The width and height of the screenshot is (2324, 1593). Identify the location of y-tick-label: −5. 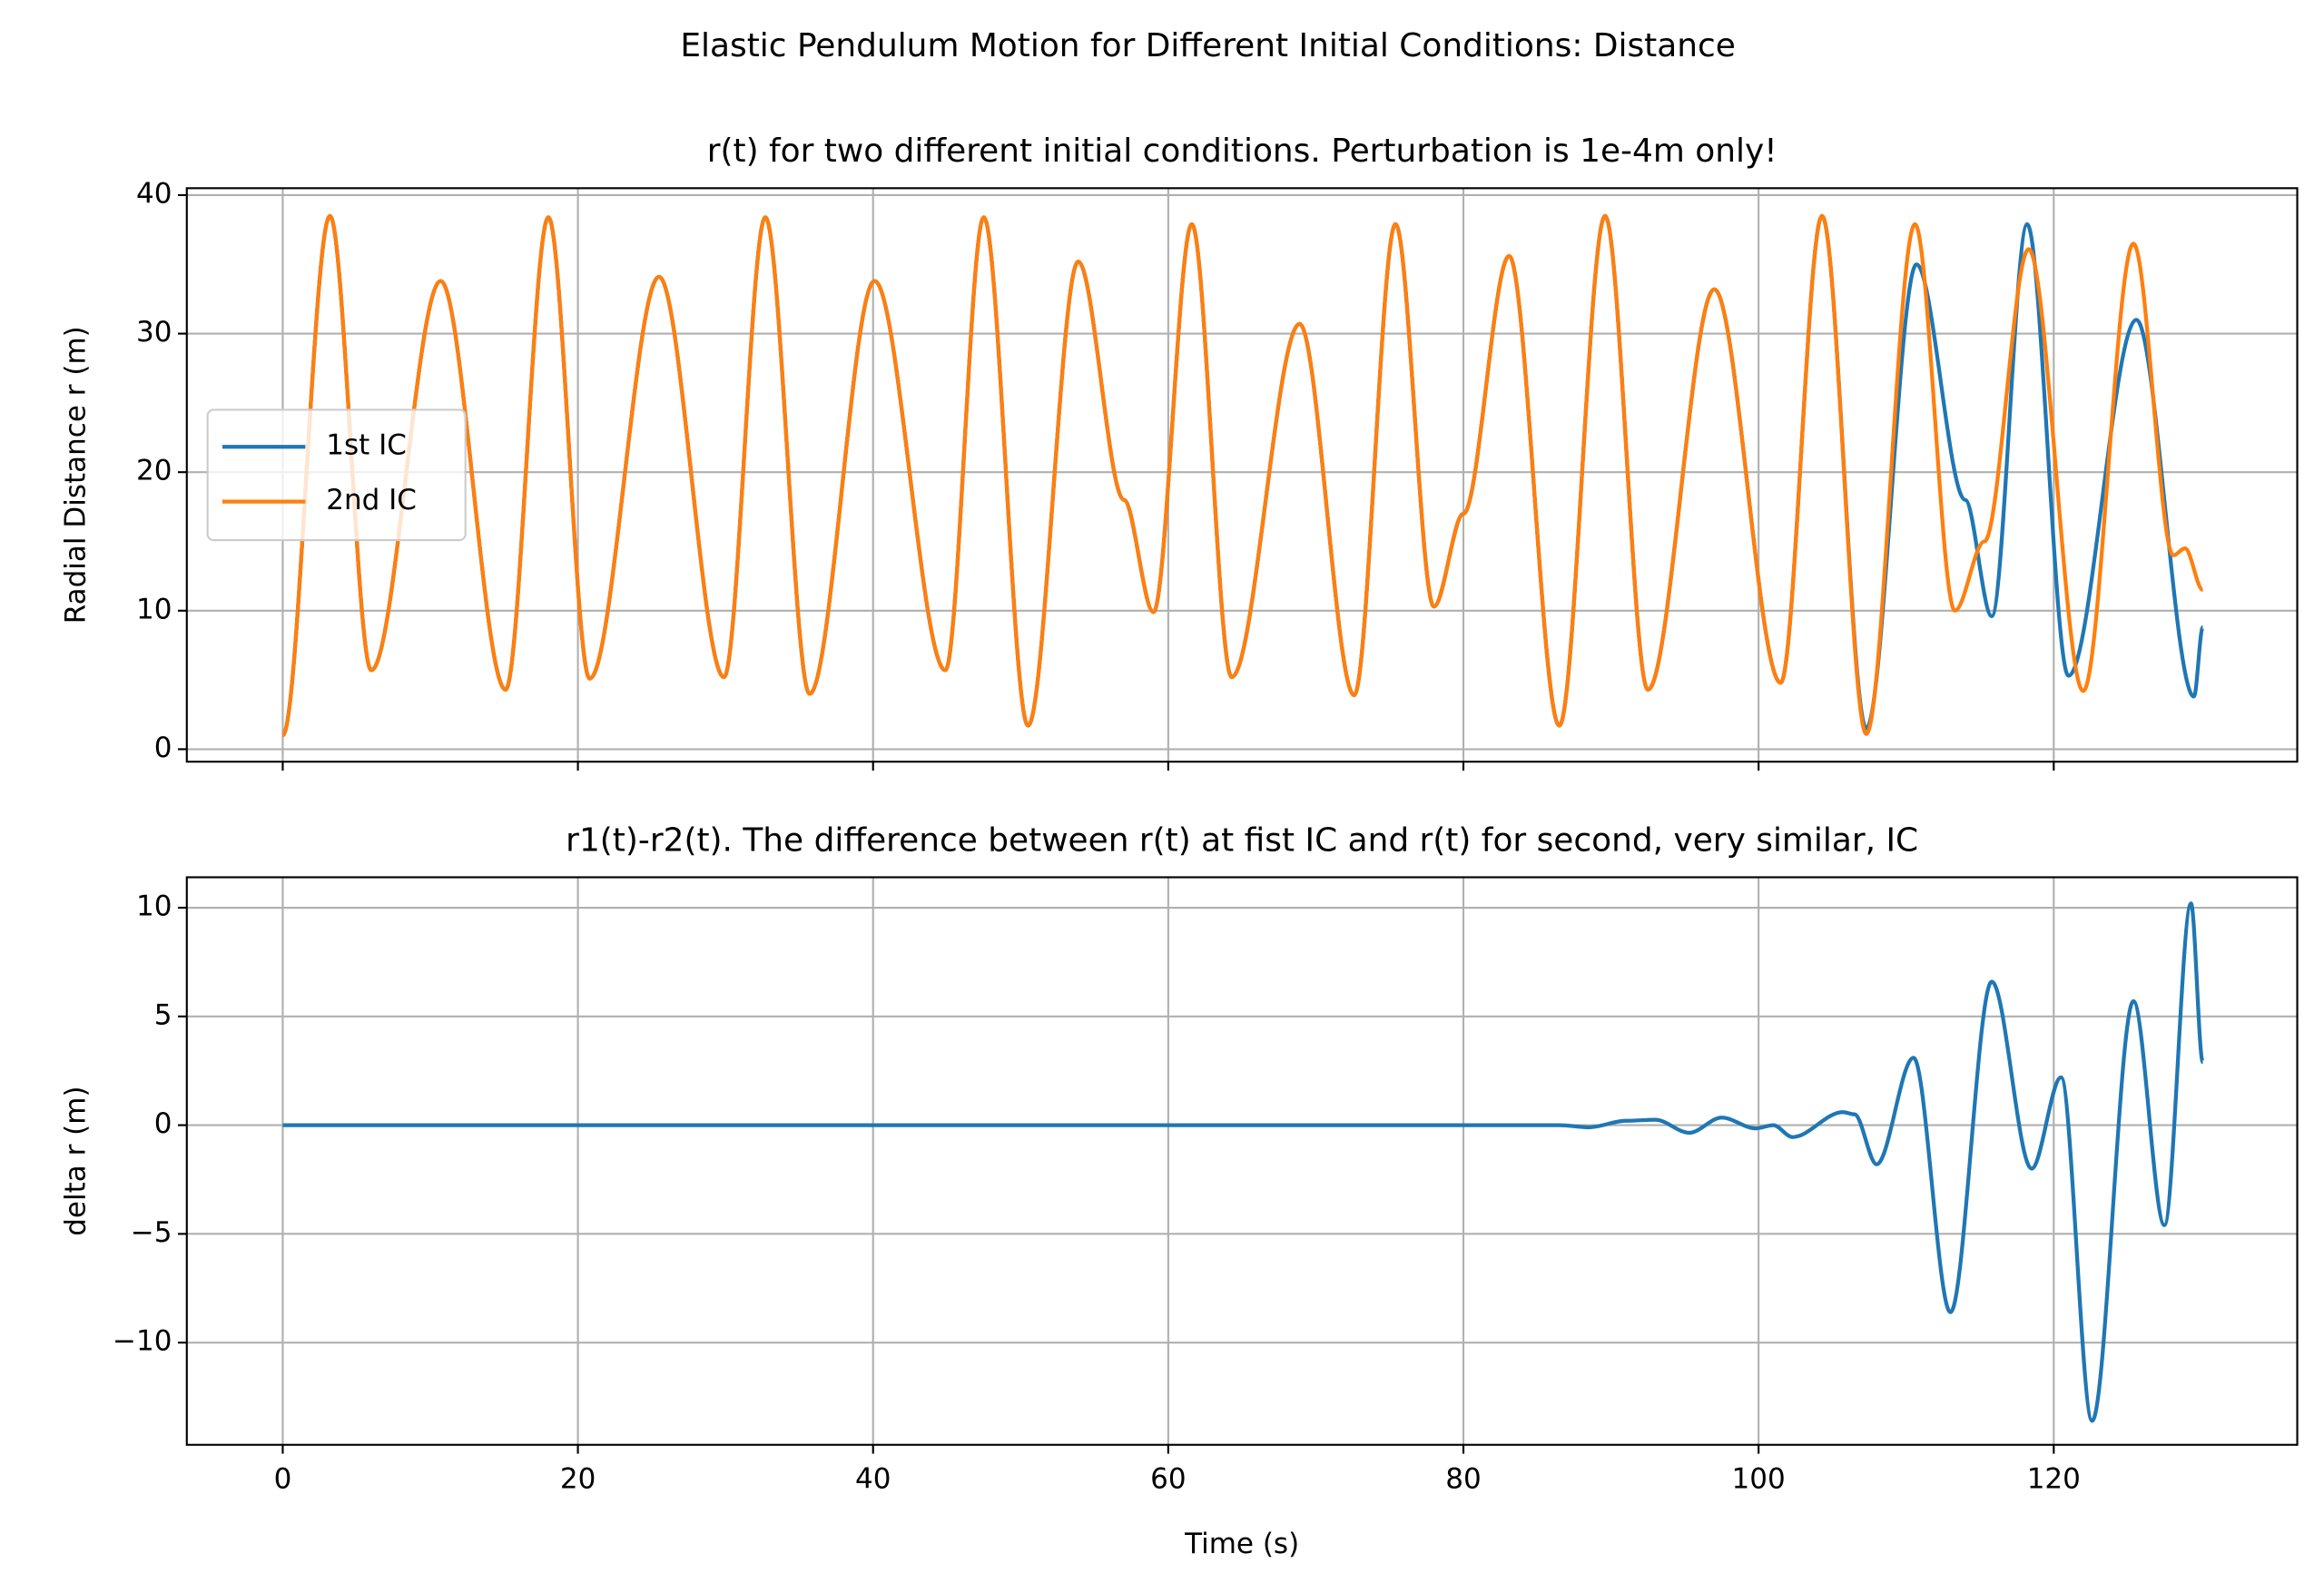
(151, 1232).